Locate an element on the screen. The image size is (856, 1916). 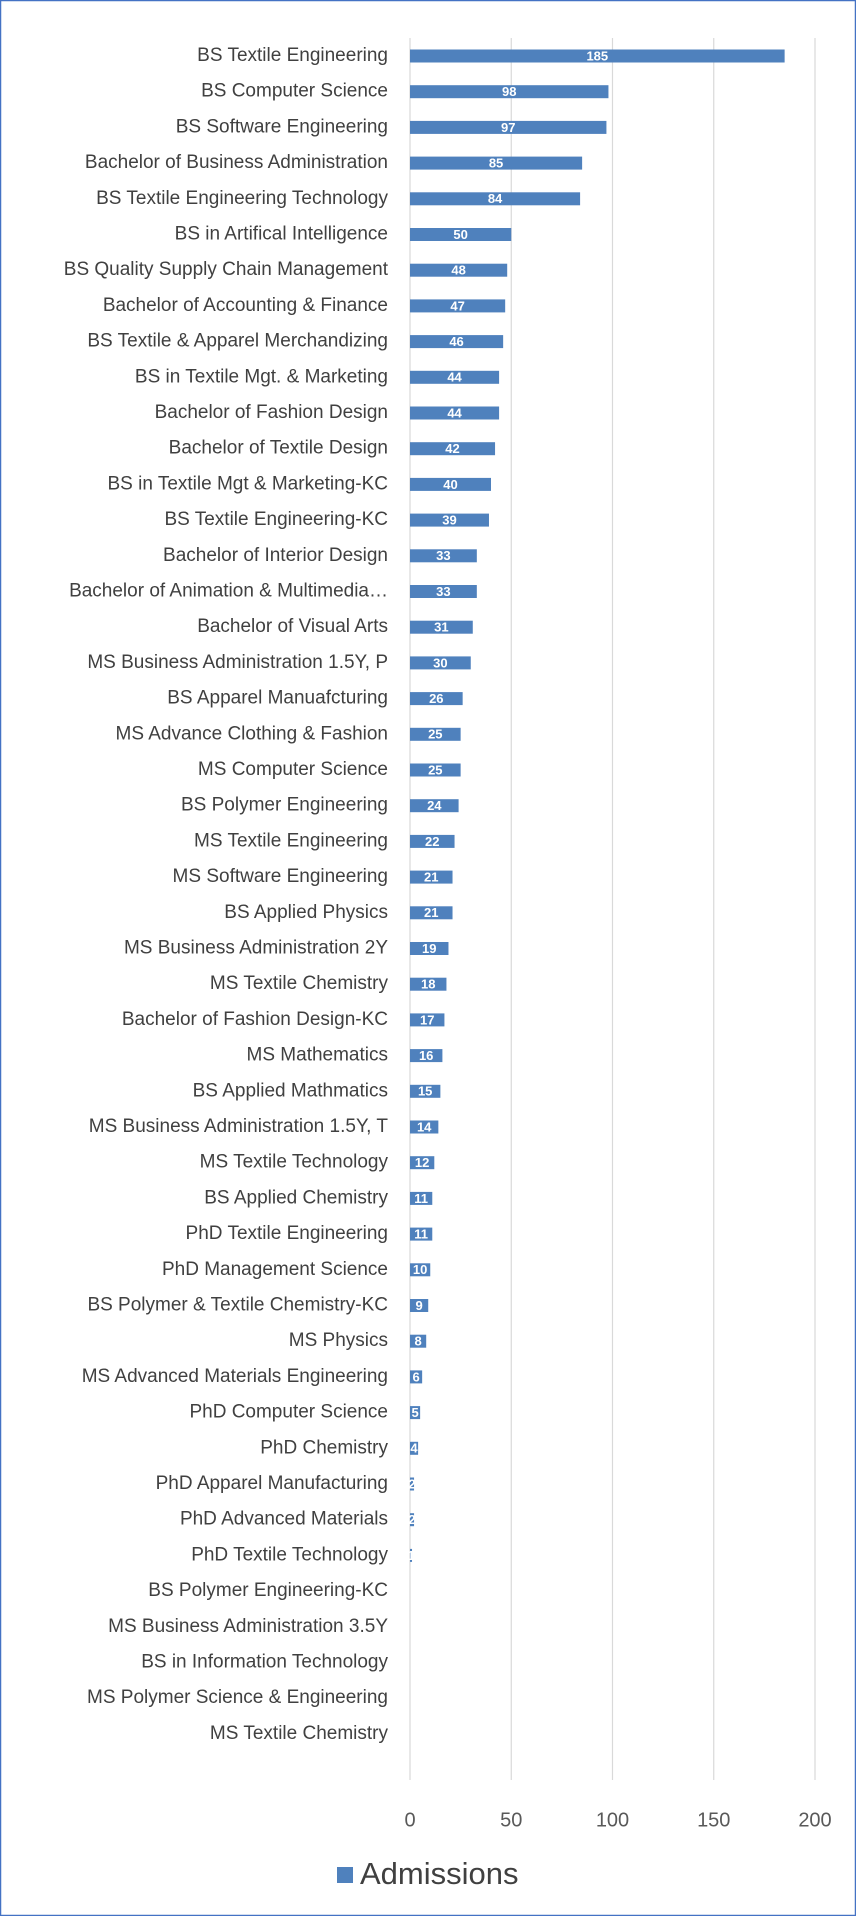
data-label: 26 is located at coordinates (436, 698).